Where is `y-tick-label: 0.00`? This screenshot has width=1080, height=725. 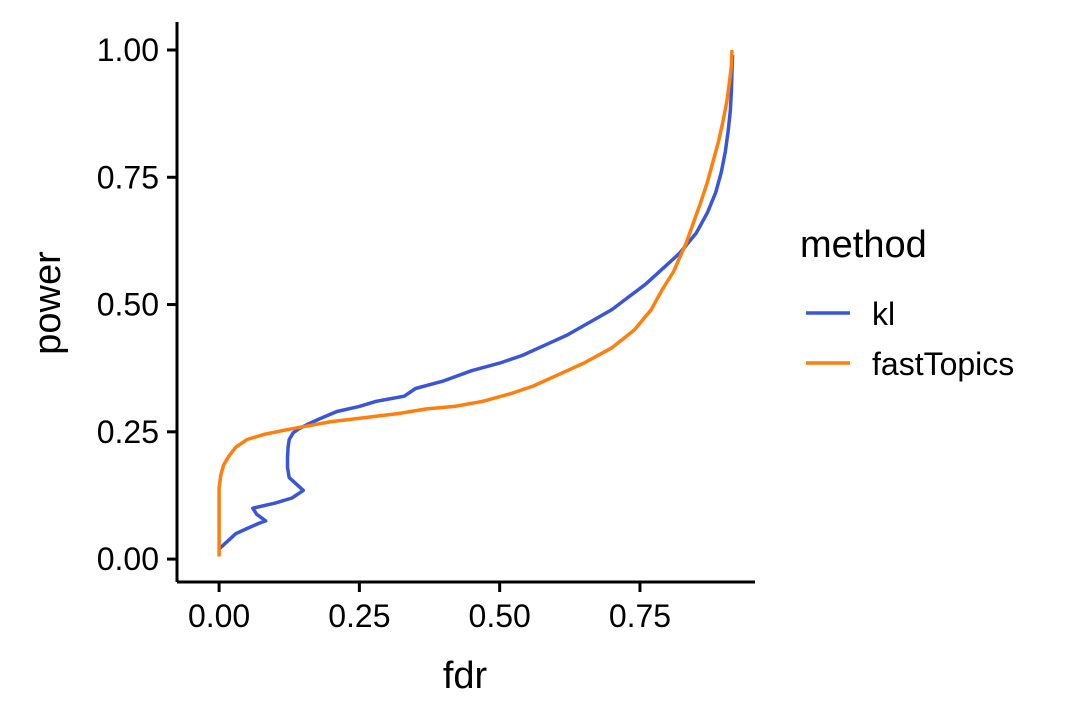
y-tick-label: 0.00 is located at coordinates (128, 559).